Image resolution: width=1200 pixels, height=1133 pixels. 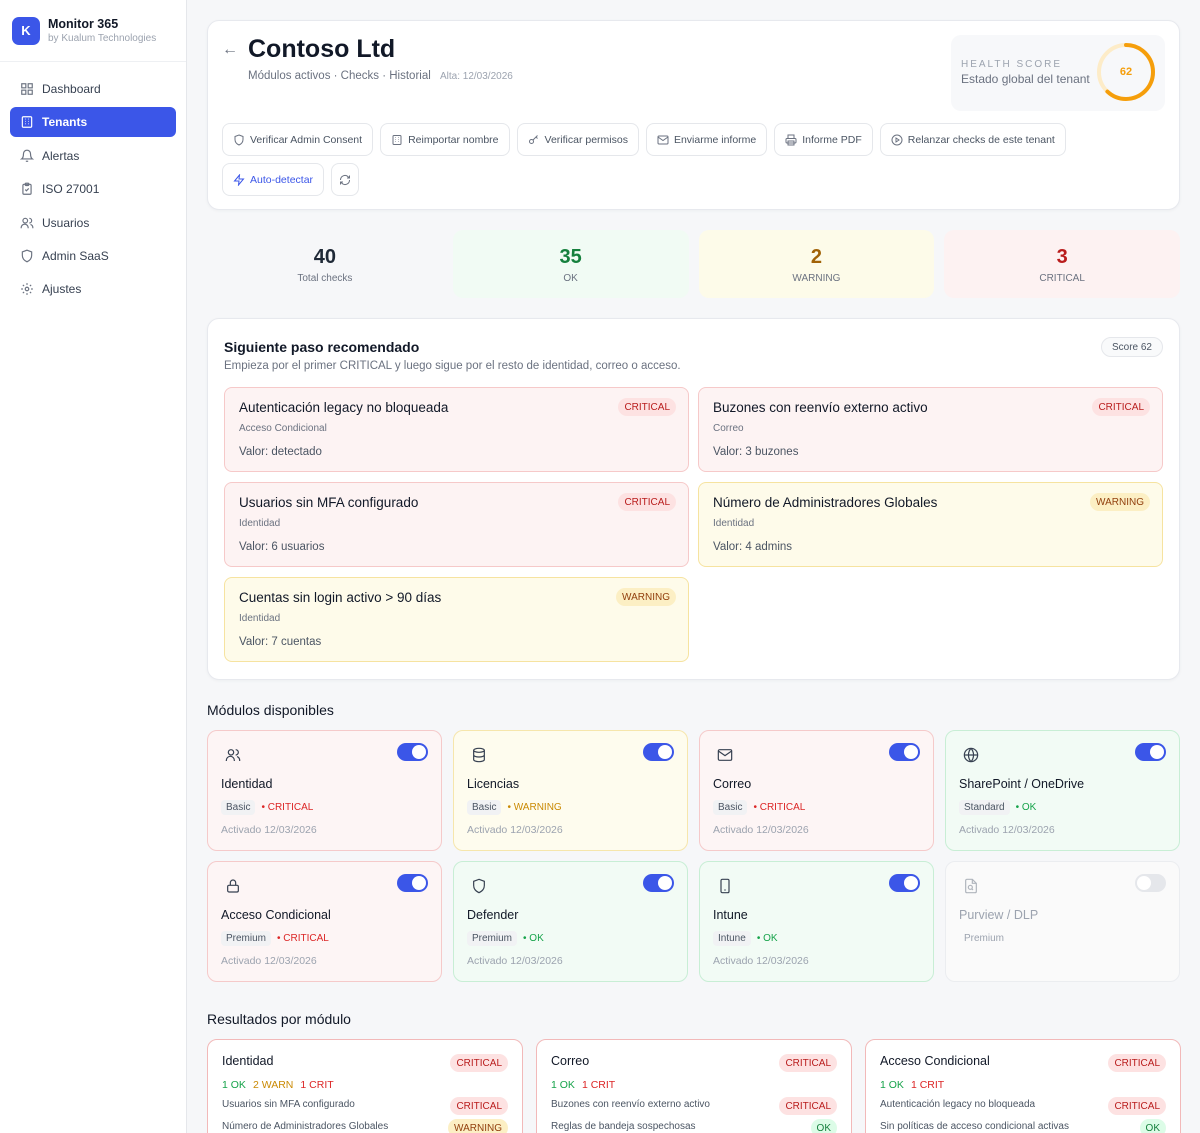 What do you see at coordinates (93, 256) in the screenshot?
I see `sidebar-item-admin-saas: Admin SaaS` at bounding box center [93, 256].